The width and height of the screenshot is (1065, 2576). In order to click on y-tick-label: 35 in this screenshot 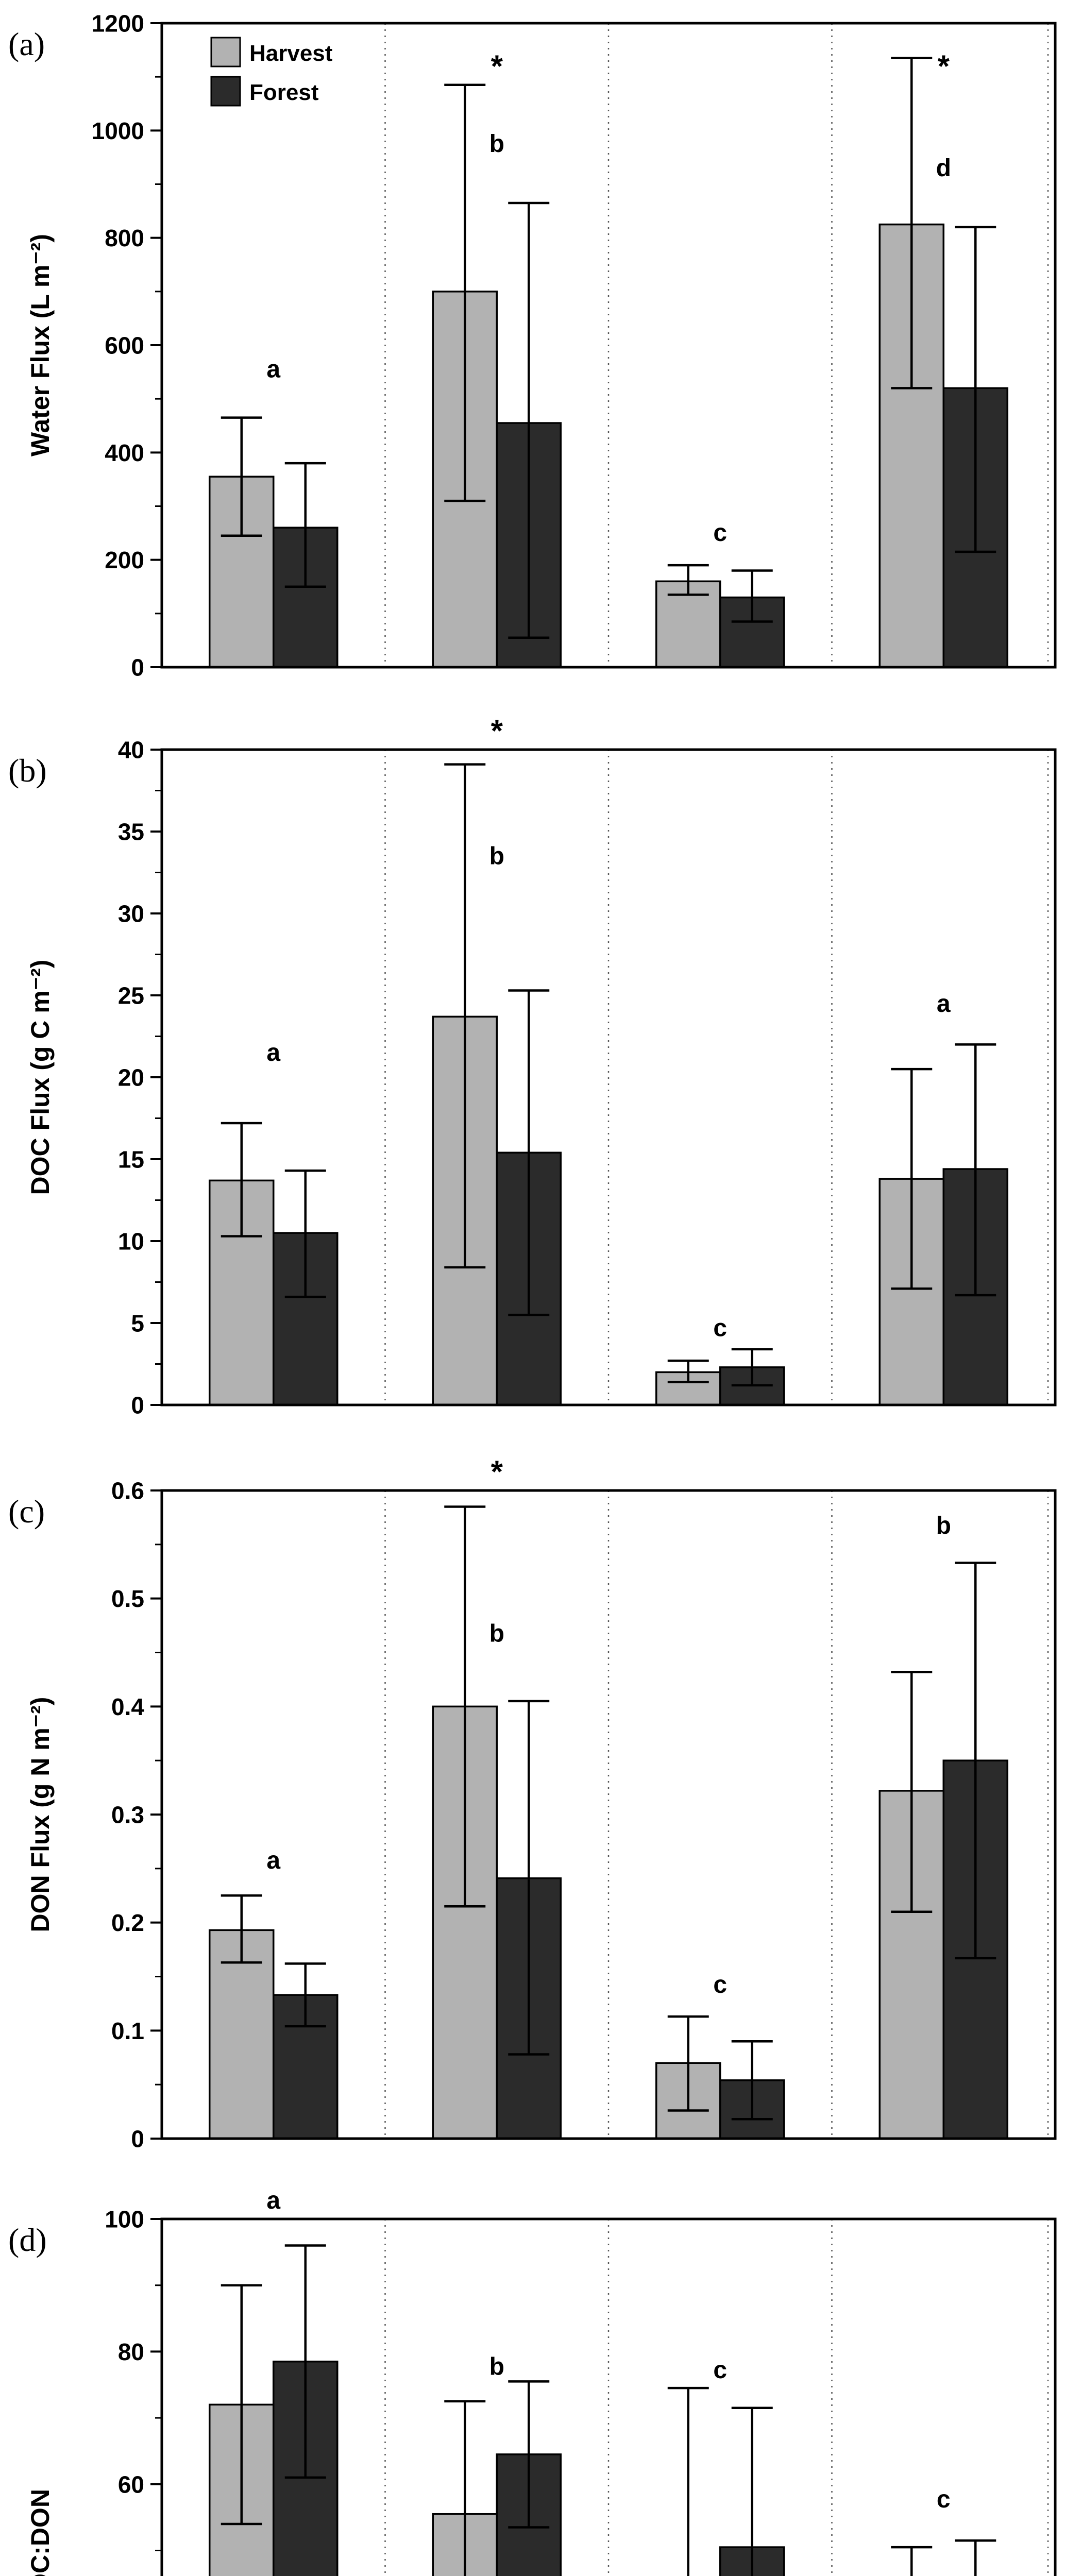, I will do `click(131, 832)`.